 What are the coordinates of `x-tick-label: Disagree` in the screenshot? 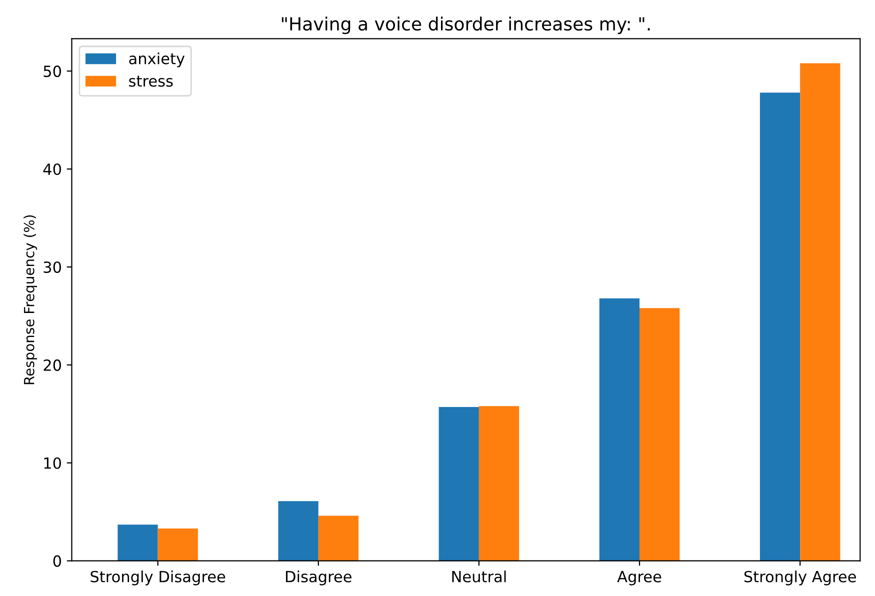 It's located at (319, 578).